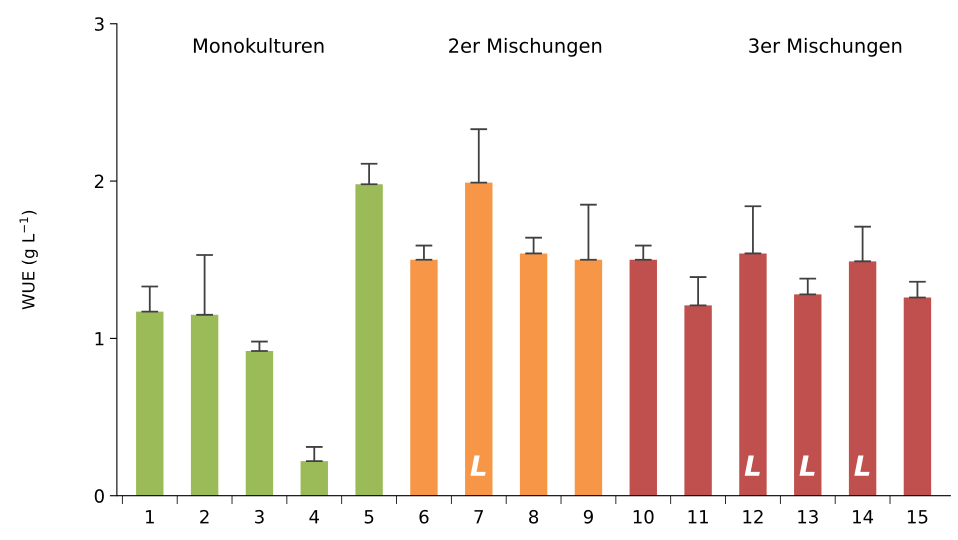  Describe the element at coordinates (698, 517) in the screenshot. I see `x-tick-label: 11` at that location.